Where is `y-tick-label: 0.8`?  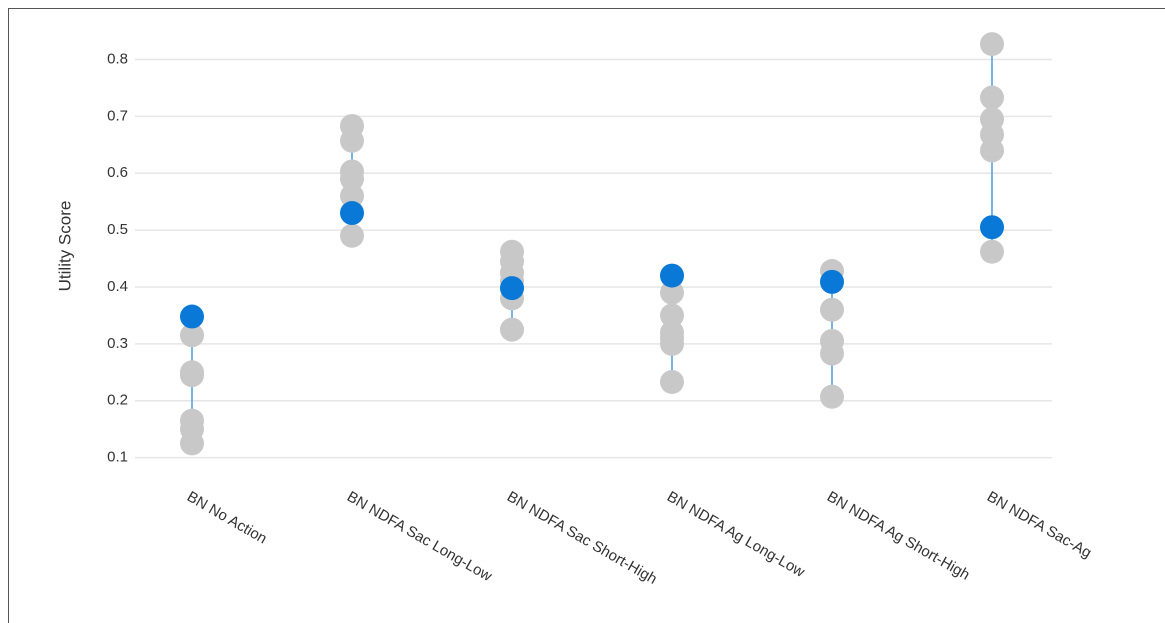 y-tick-label: 0.8 is located at coordinates (117, 58).